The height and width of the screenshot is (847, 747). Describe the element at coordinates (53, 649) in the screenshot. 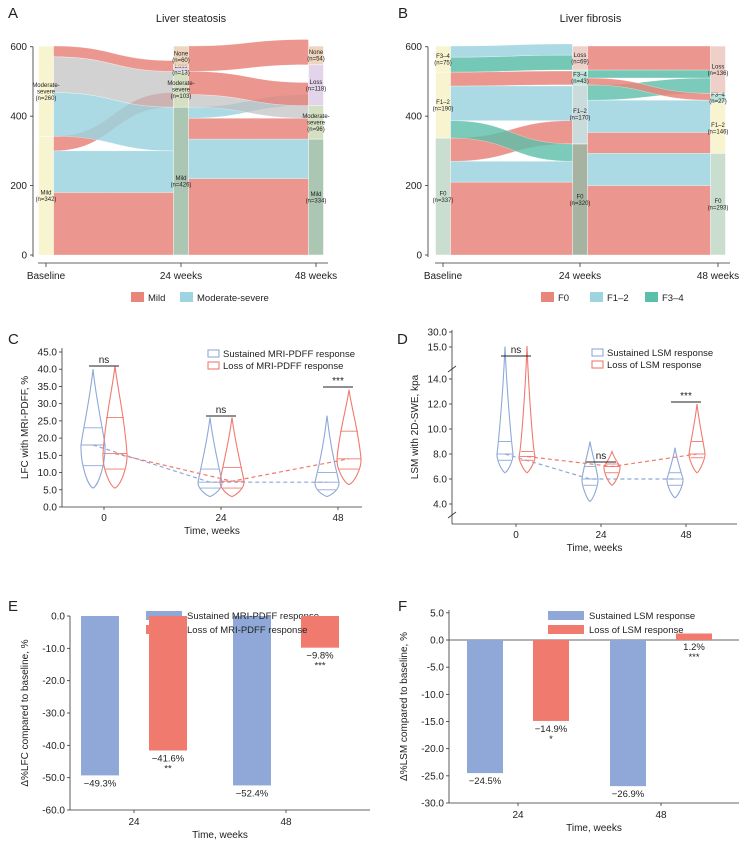

I see `y-tick-label: -10.0` at that location.